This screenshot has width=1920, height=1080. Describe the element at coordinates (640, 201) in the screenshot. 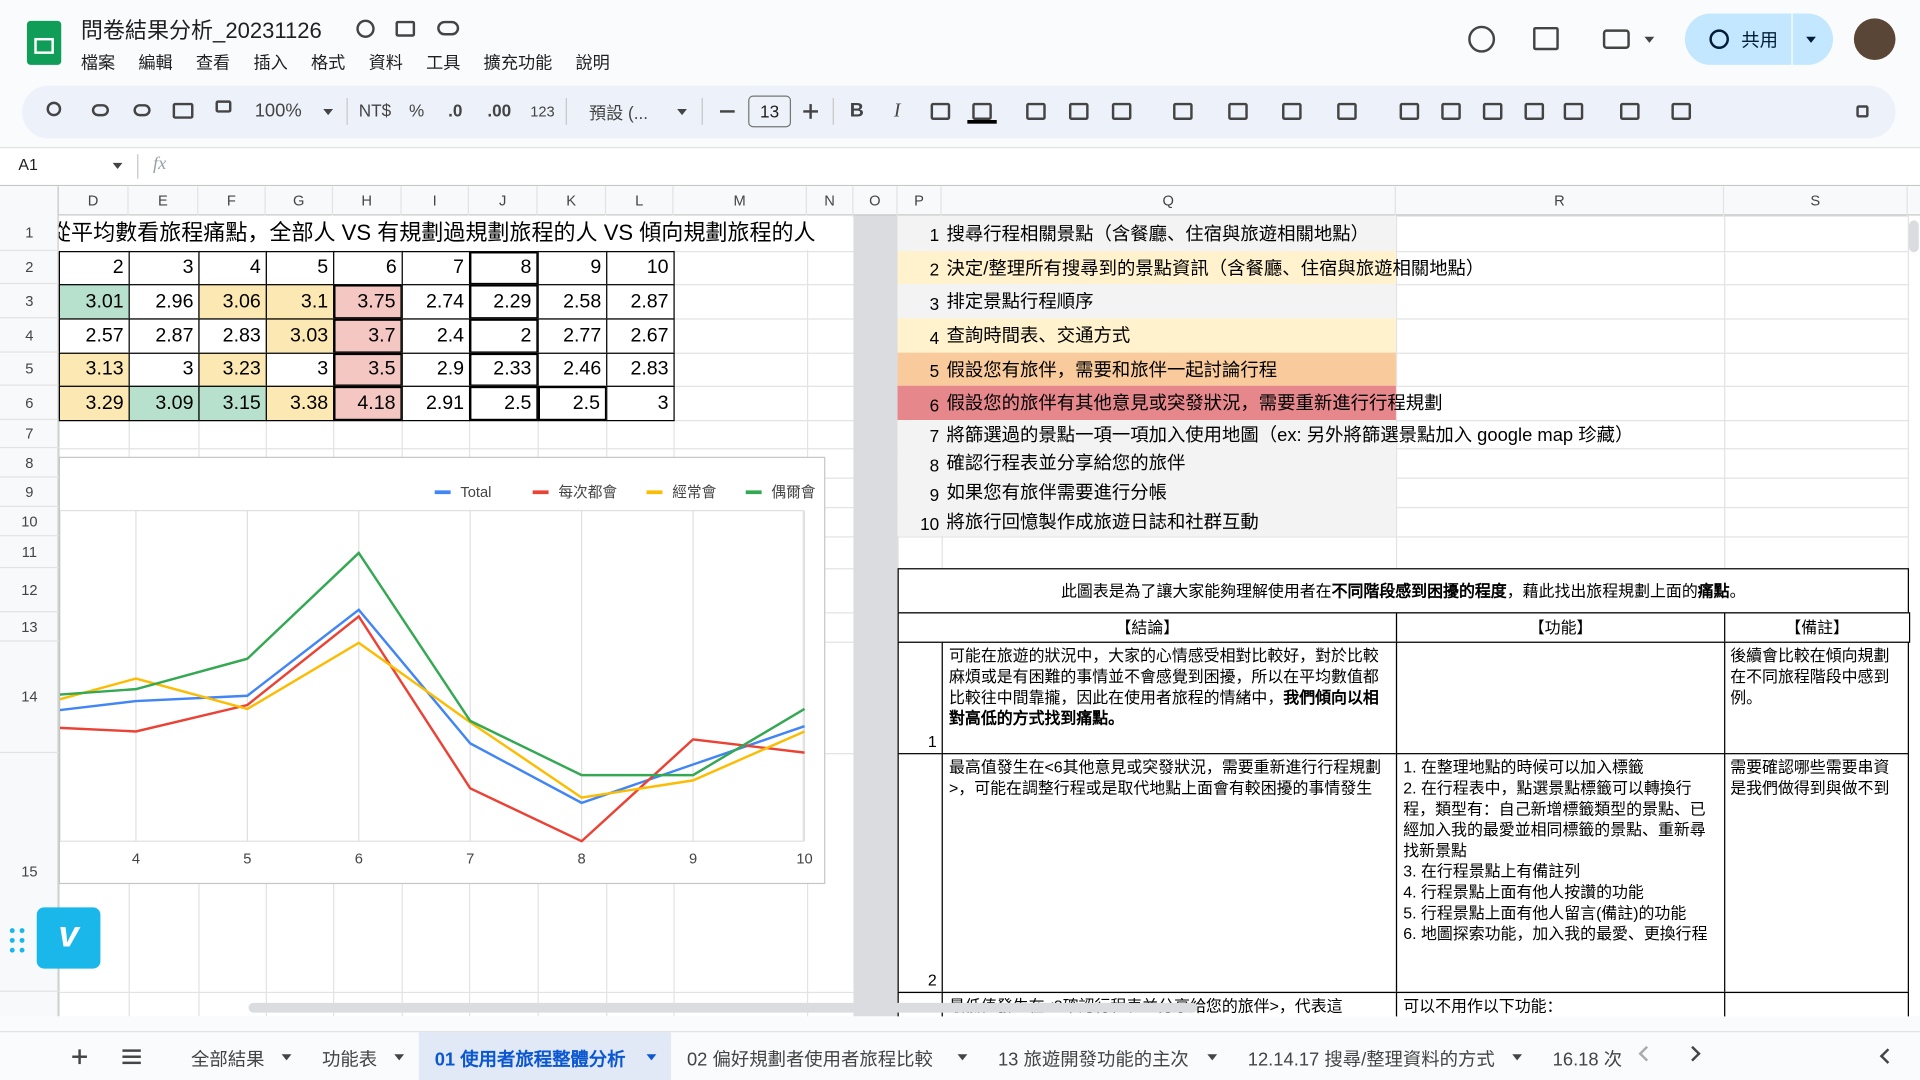

I see `column-header: L` at that location.